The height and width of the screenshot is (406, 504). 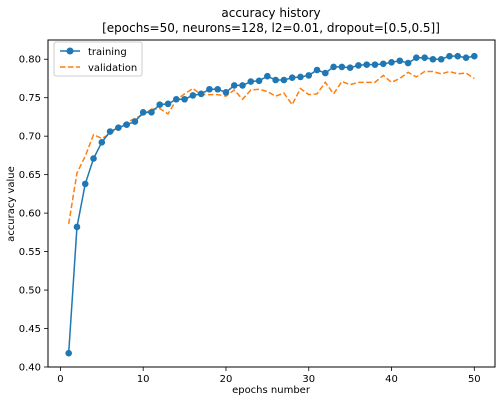 What do you see at coordinates (112, 68) in the screenshot?
I see `legend-label-validation: validation` at bounding box center [112, 68].